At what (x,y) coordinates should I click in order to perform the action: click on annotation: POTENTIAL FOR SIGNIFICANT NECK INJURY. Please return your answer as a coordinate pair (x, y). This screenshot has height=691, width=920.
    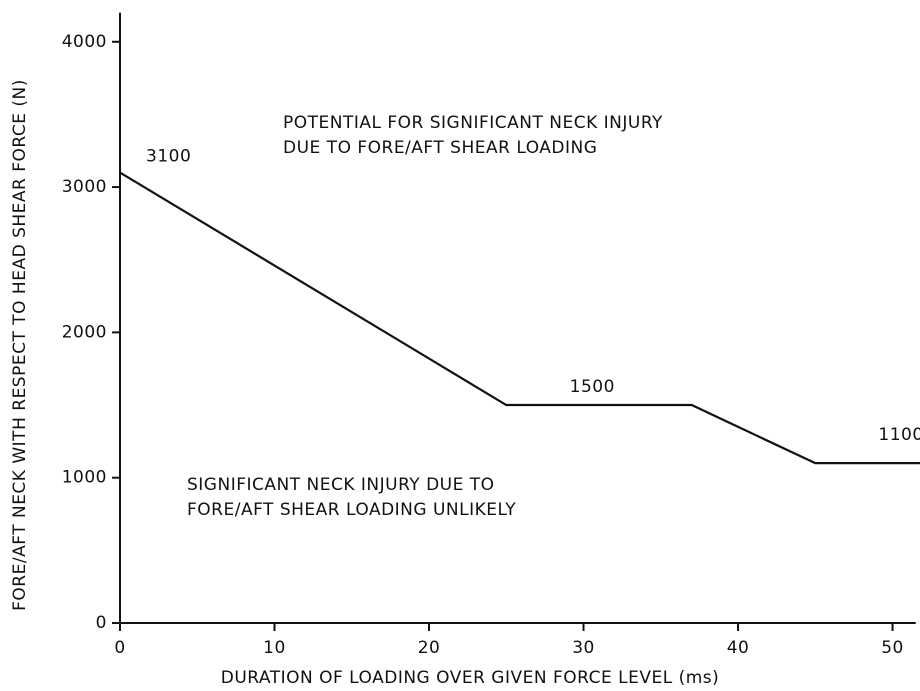
    Looking at the image, I should click on (473, 123).